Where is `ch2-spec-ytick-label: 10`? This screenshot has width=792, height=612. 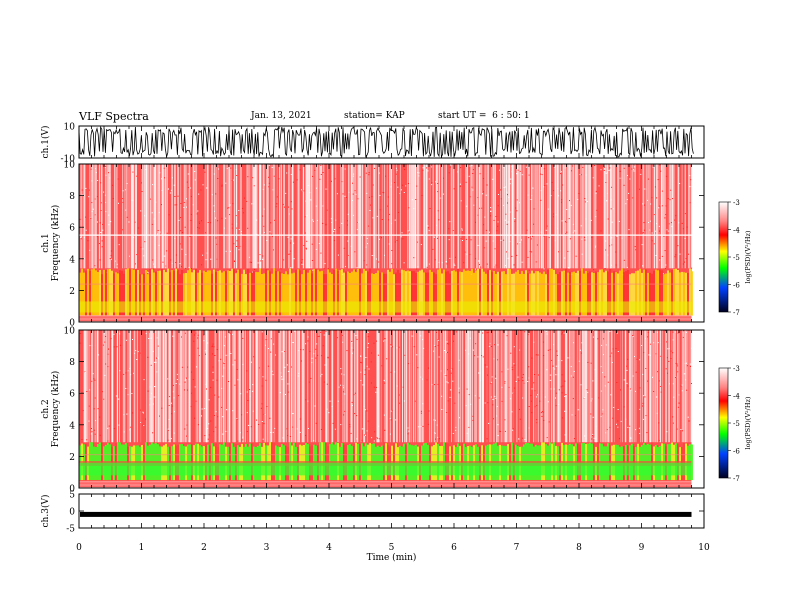 ch2-spec-ytick-label: 10 is located at coordinates (70, 332).